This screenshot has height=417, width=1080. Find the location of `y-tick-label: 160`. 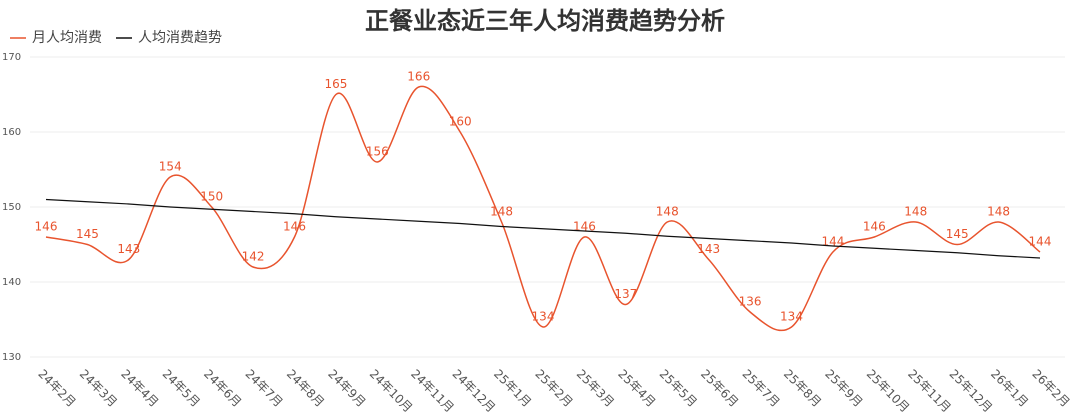

y-tick-label: 160 is located at coordinates (11, 132).